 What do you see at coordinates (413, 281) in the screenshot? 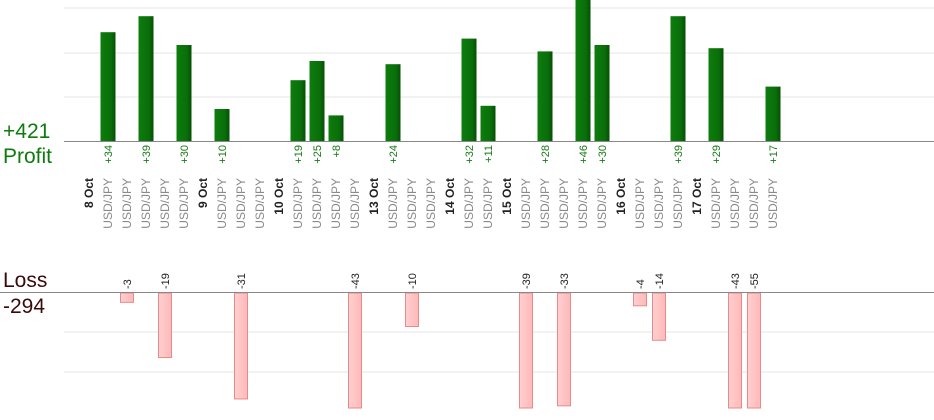
I see `loss-value-label: -10` at bounding box center [413, 281].